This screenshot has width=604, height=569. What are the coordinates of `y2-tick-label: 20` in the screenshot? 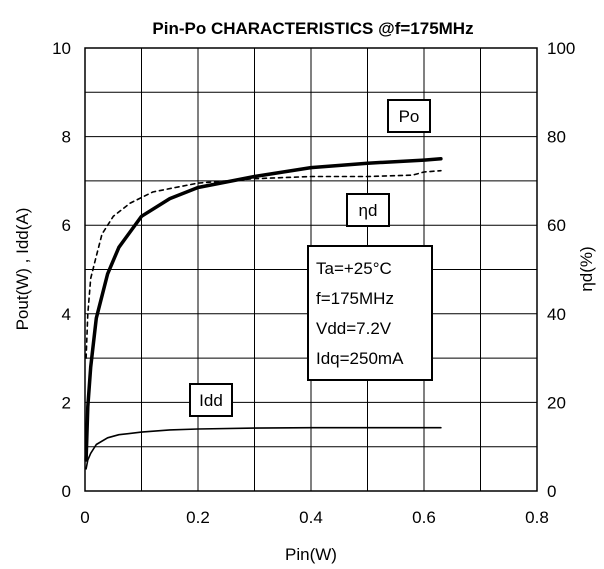 It's located at (556, 402).